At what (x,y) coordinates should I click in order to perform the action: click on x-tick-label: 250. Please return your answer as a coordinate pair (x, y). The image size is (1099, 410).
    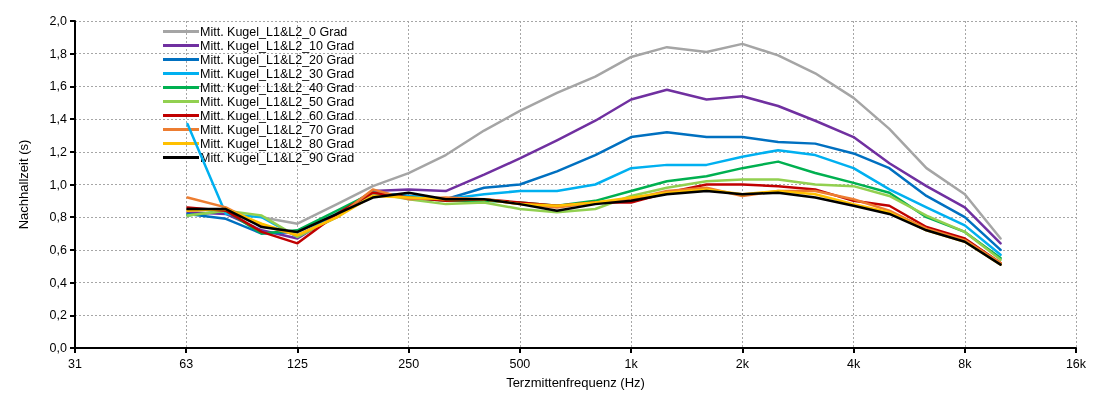
    Looking at the image, I should click on (409, 363).